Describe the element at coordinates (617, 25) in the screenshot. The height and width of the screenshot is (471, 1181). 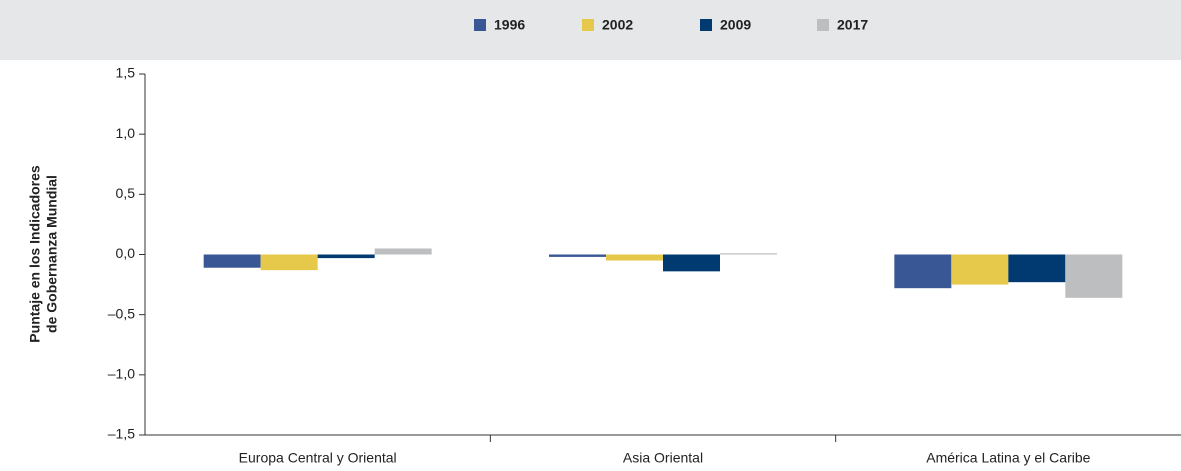
I see `legend-label: 2002` at that location.